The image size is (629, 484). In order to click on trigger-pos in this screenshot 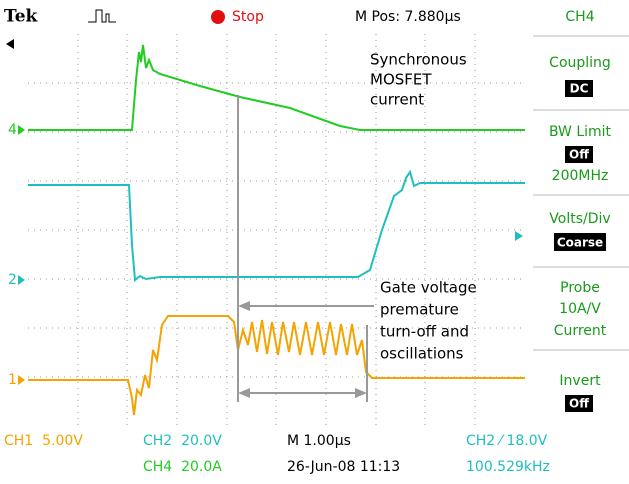, I will do `click(10, 44)`.